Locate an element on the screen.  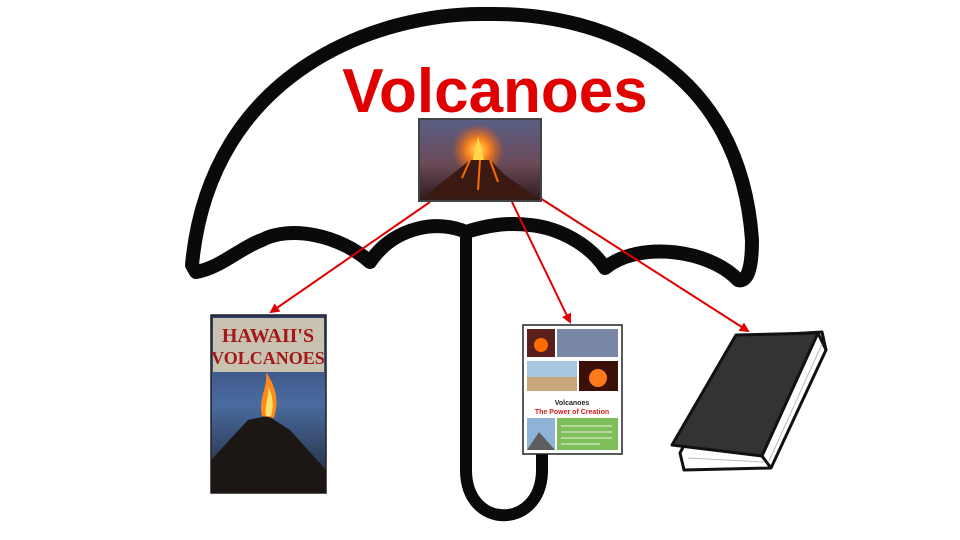
volcanoes-booklet: Volcanoes The Power of Creation is located at coordinates (572, 389).